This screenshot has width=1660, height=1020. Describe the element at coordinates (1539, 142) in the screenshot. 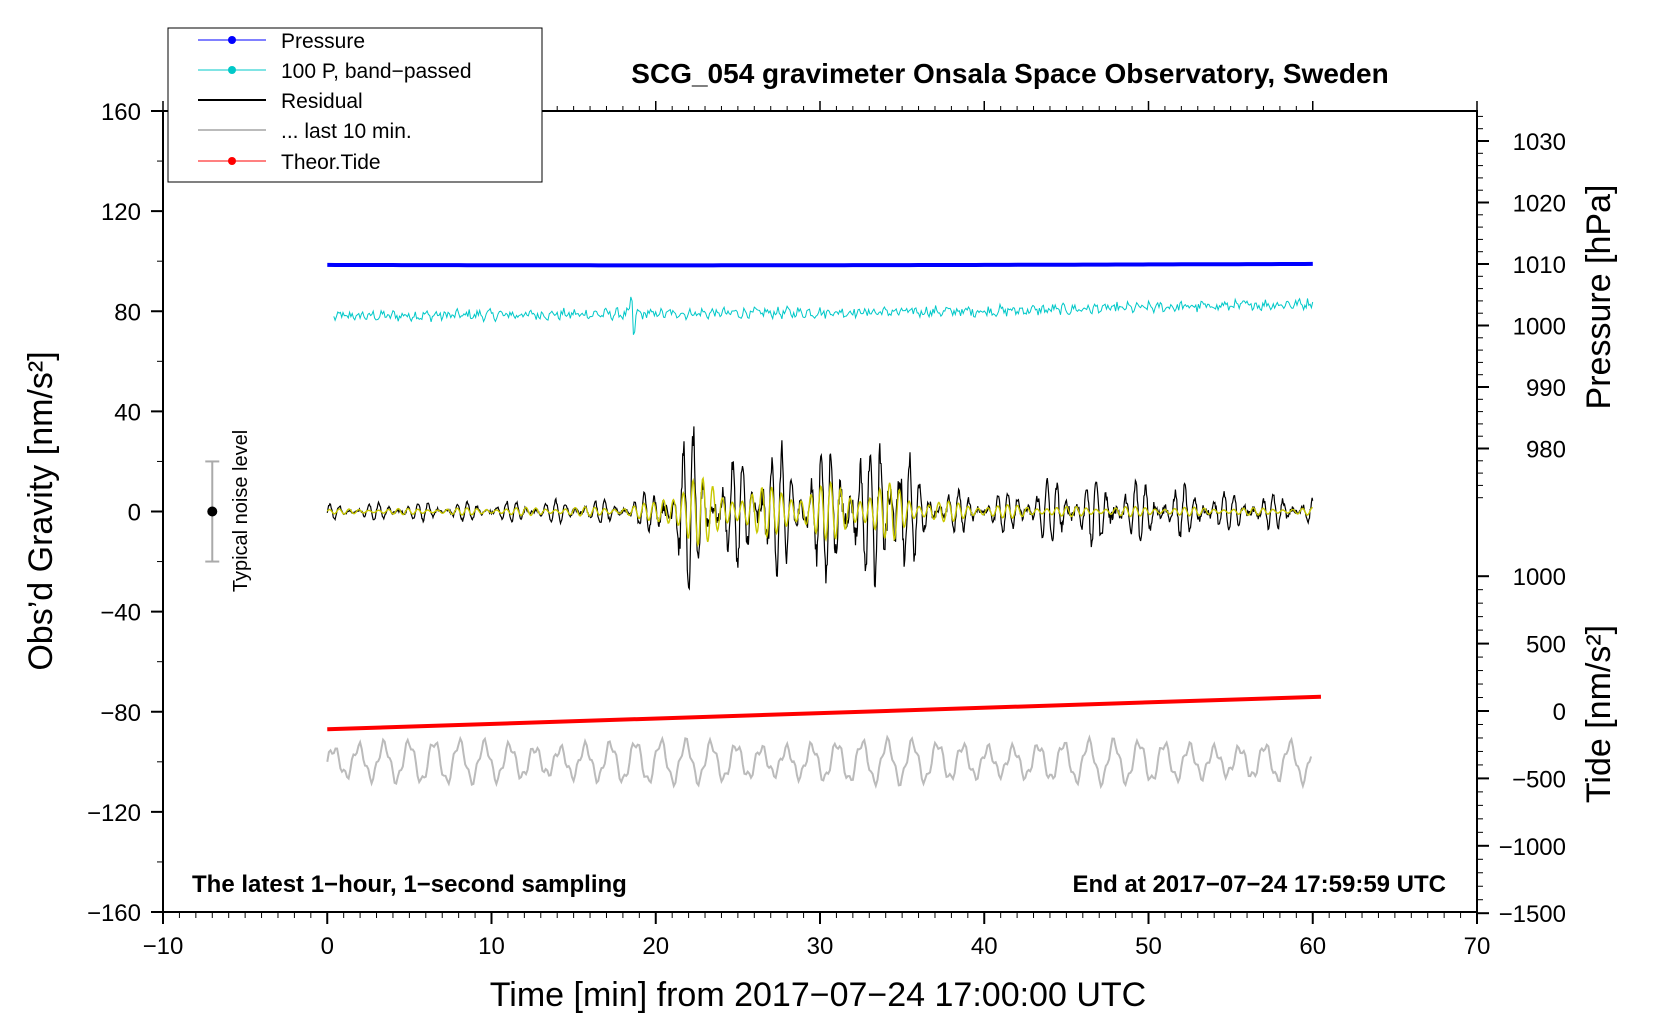

I see `pressure-tick-label: 1030` at that location.